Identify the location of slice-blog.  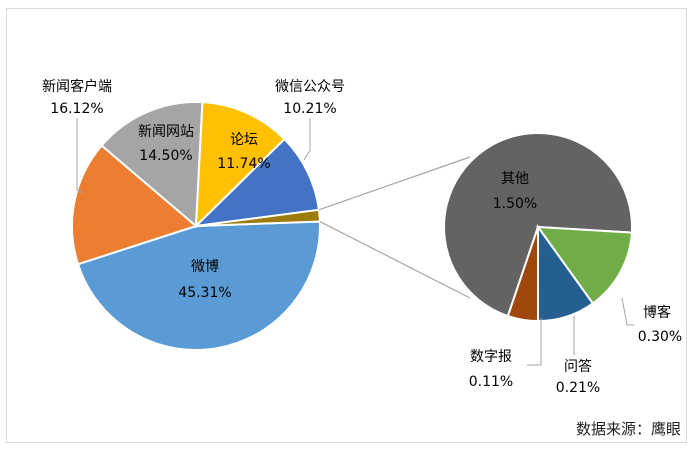
(584, 265).